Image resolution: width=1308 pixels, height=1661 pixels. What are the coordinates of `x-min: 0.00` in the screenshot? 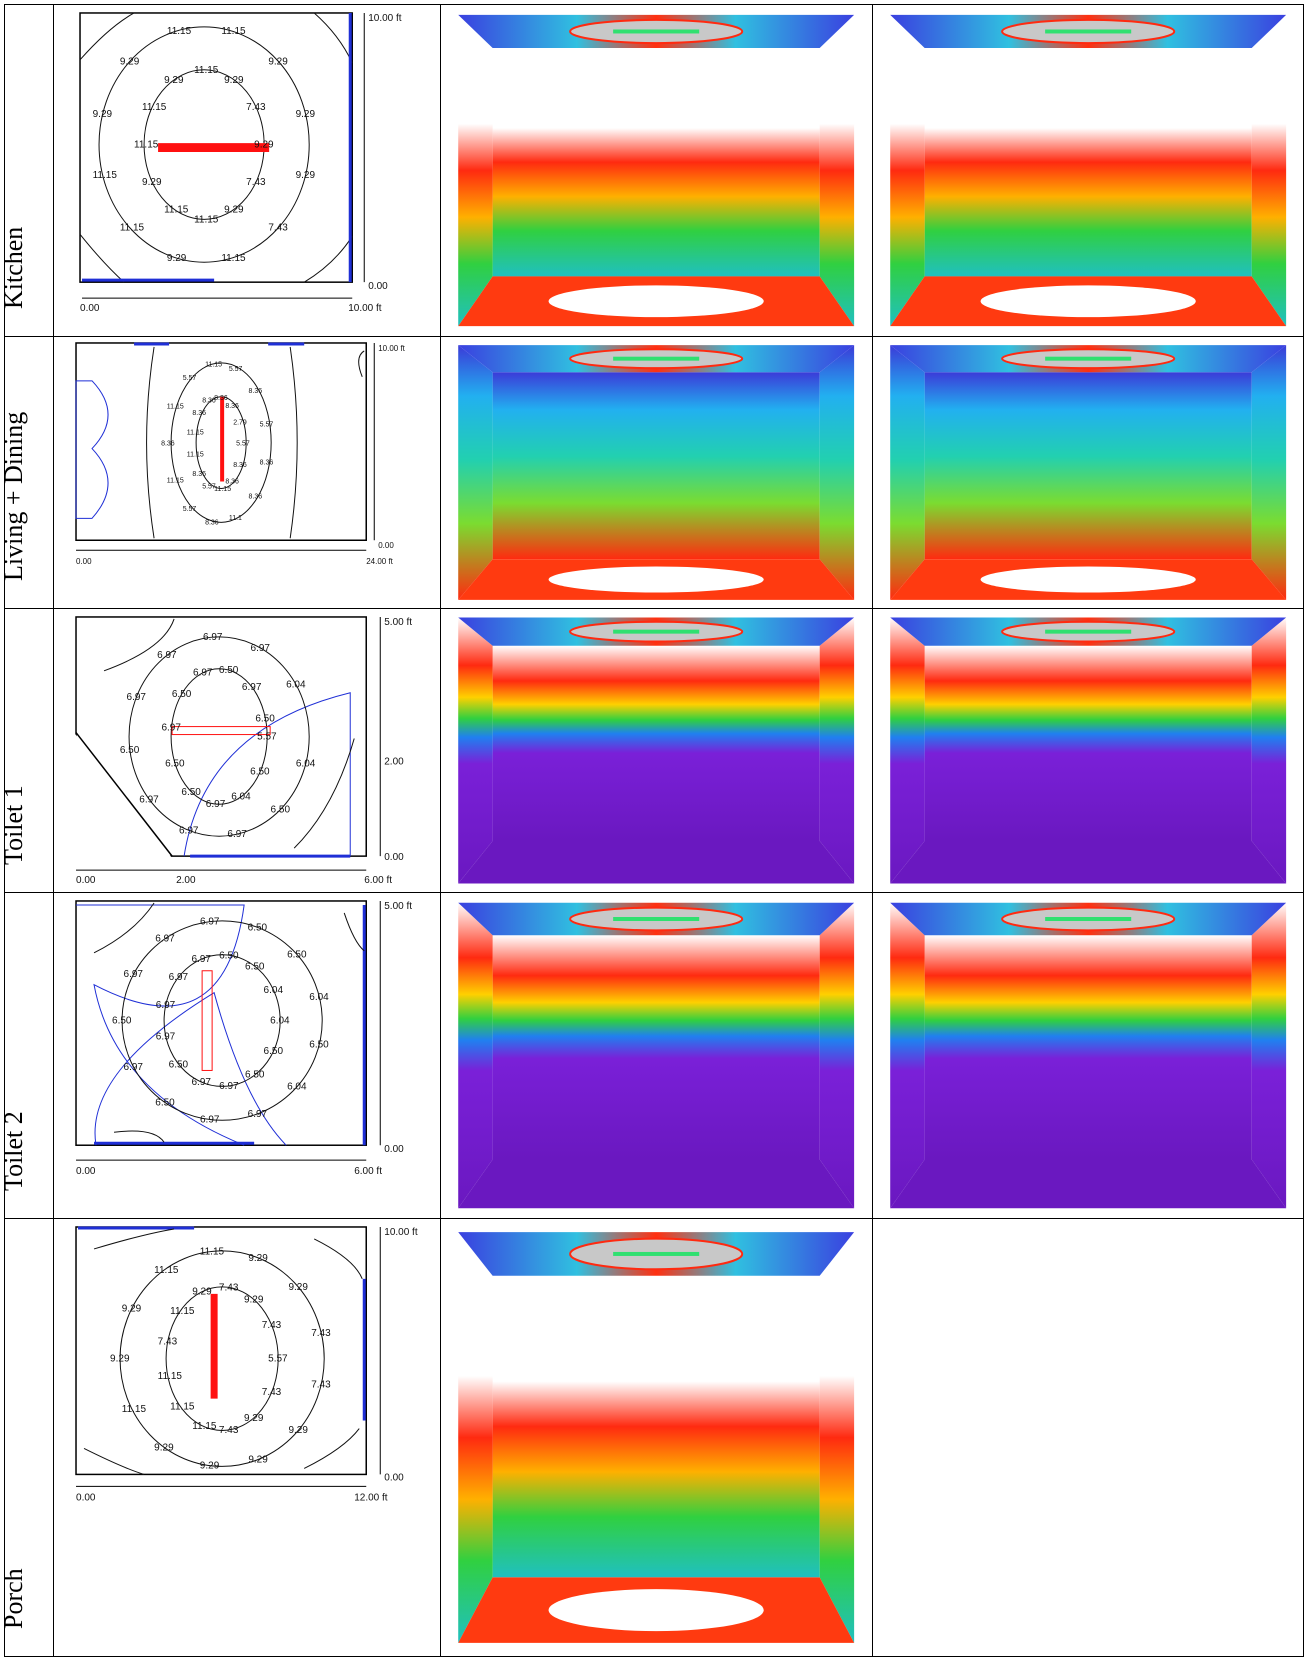 It's located at (84, 561).